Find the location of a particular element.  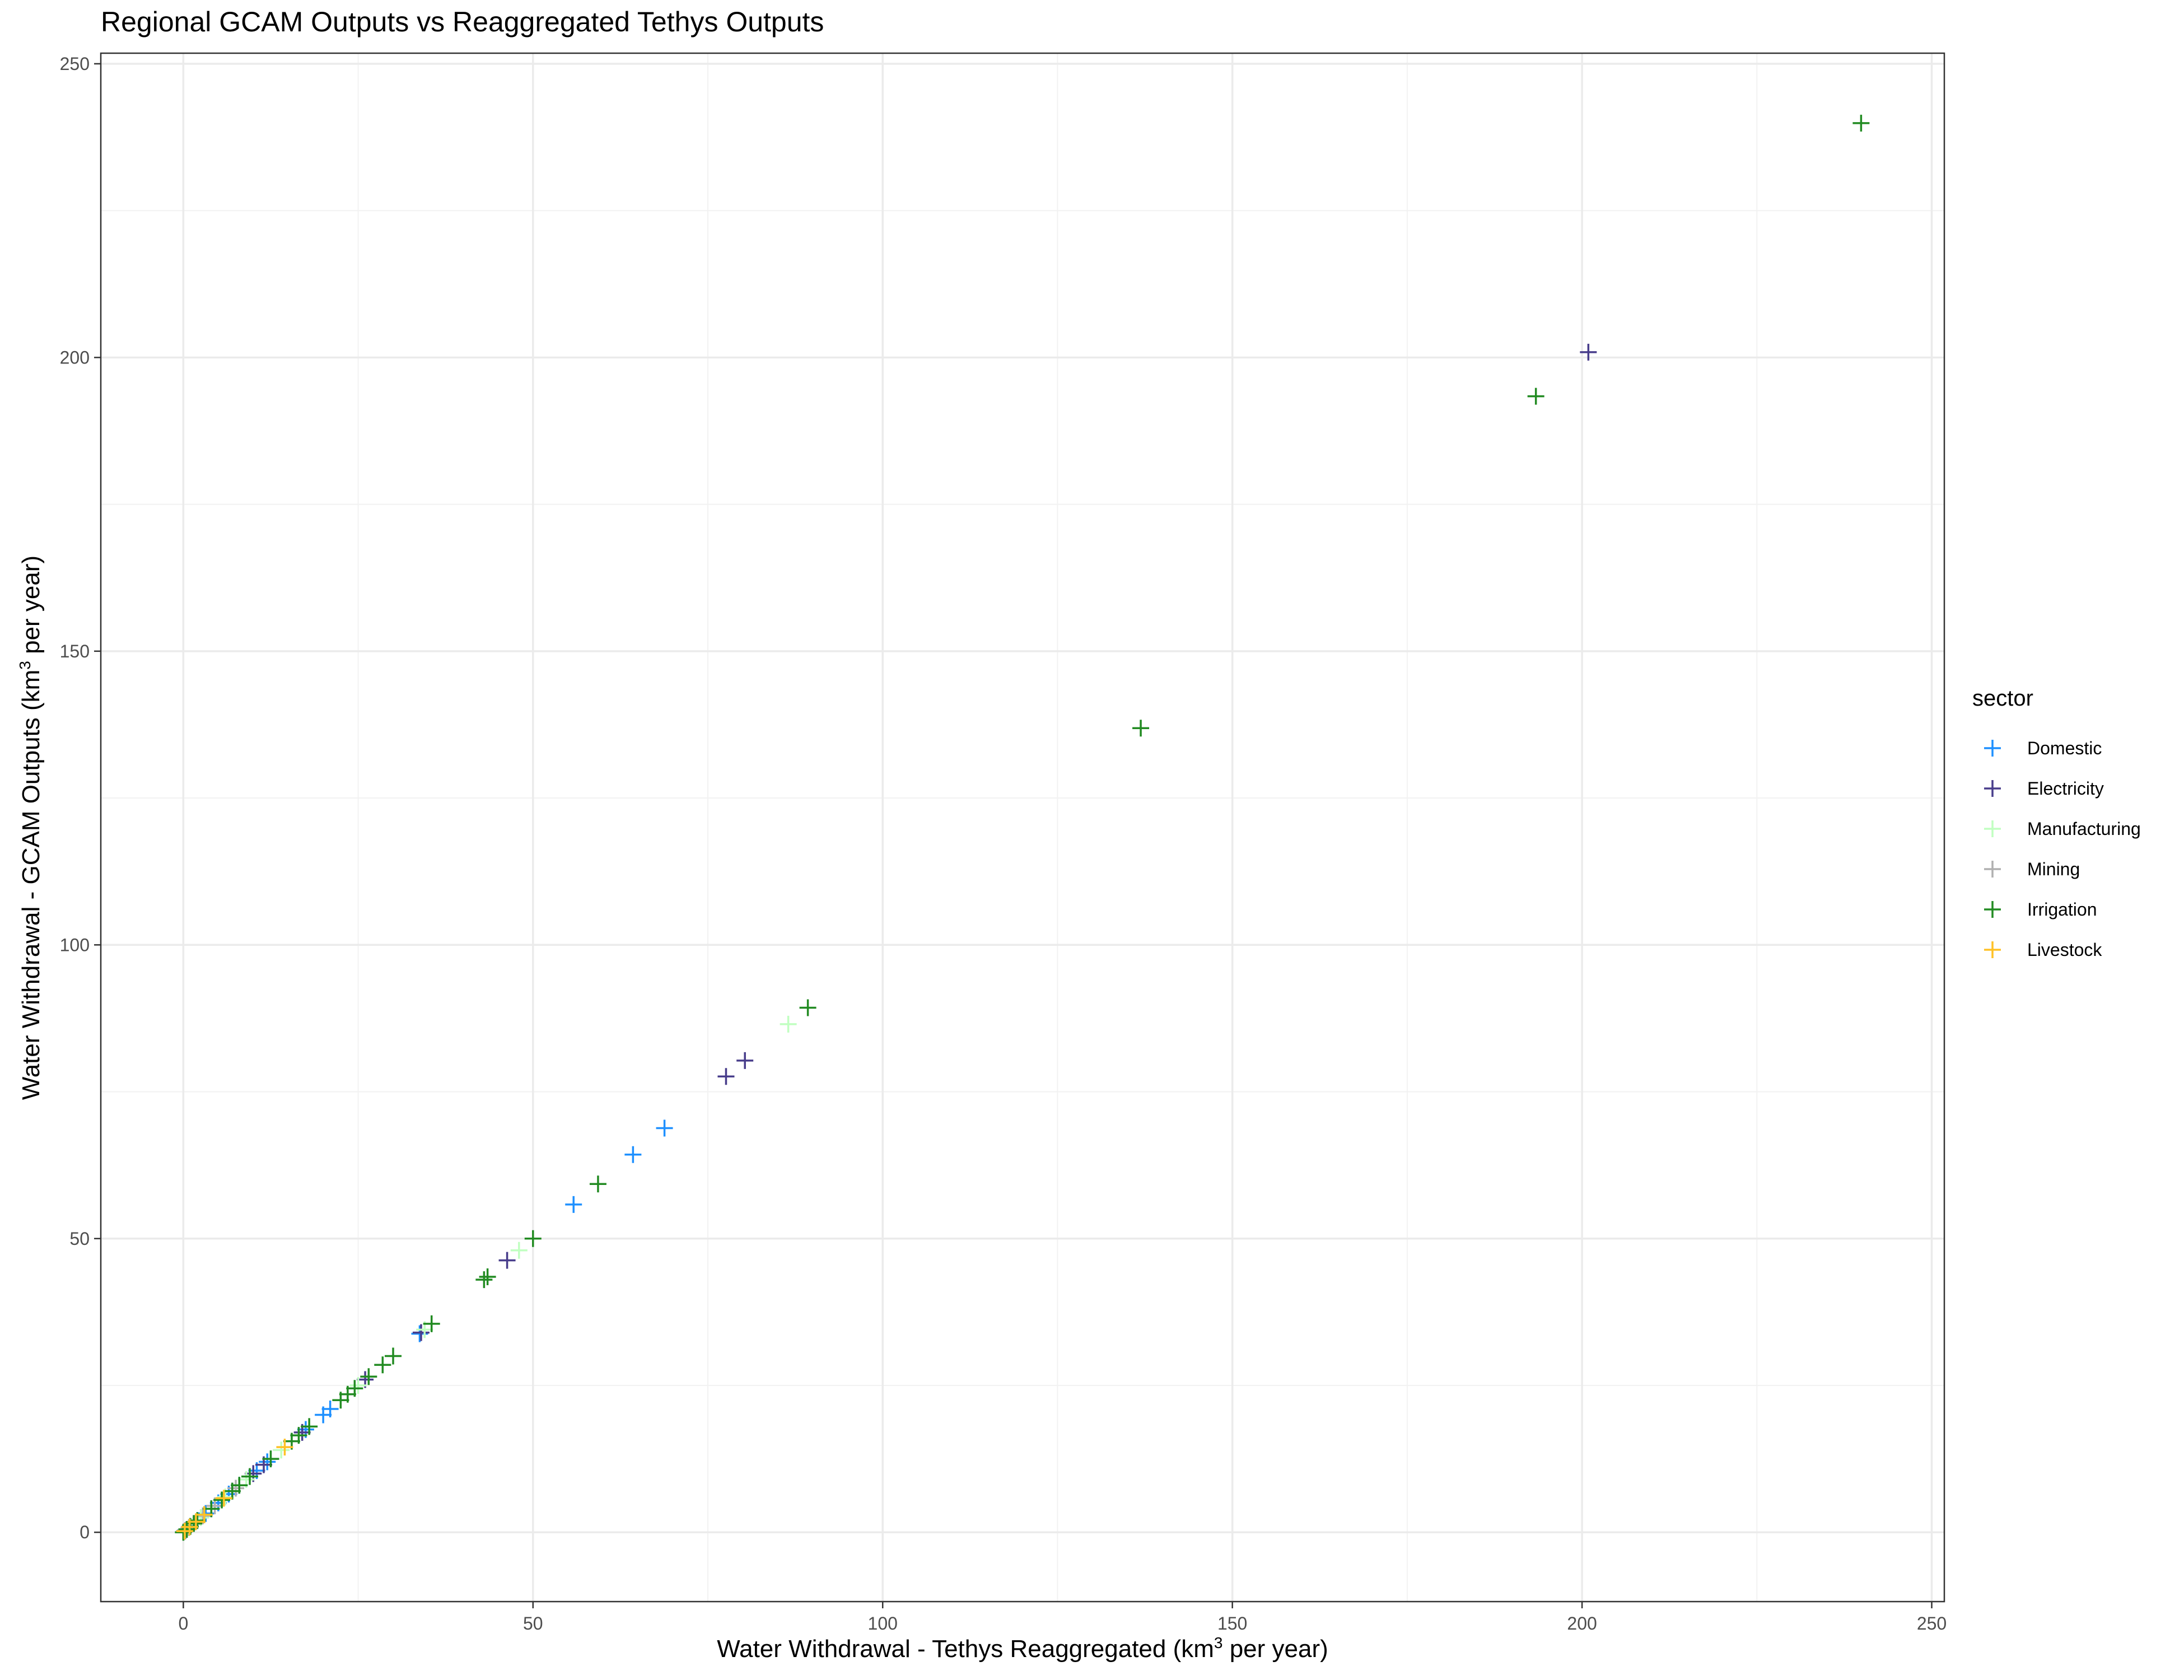

x-tick-label: 200 is located at coordinates (1582, 1624).